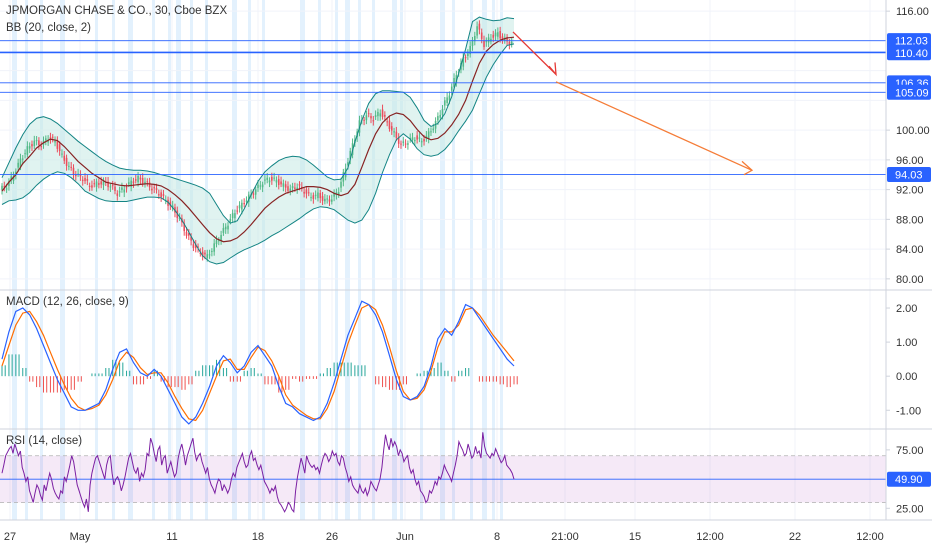  Describe the element at coordinates (117, 11) in the screenshot. I see `chart-title: JPMORGAN CHASE & CO., 30, Cboe BZX` at that location.